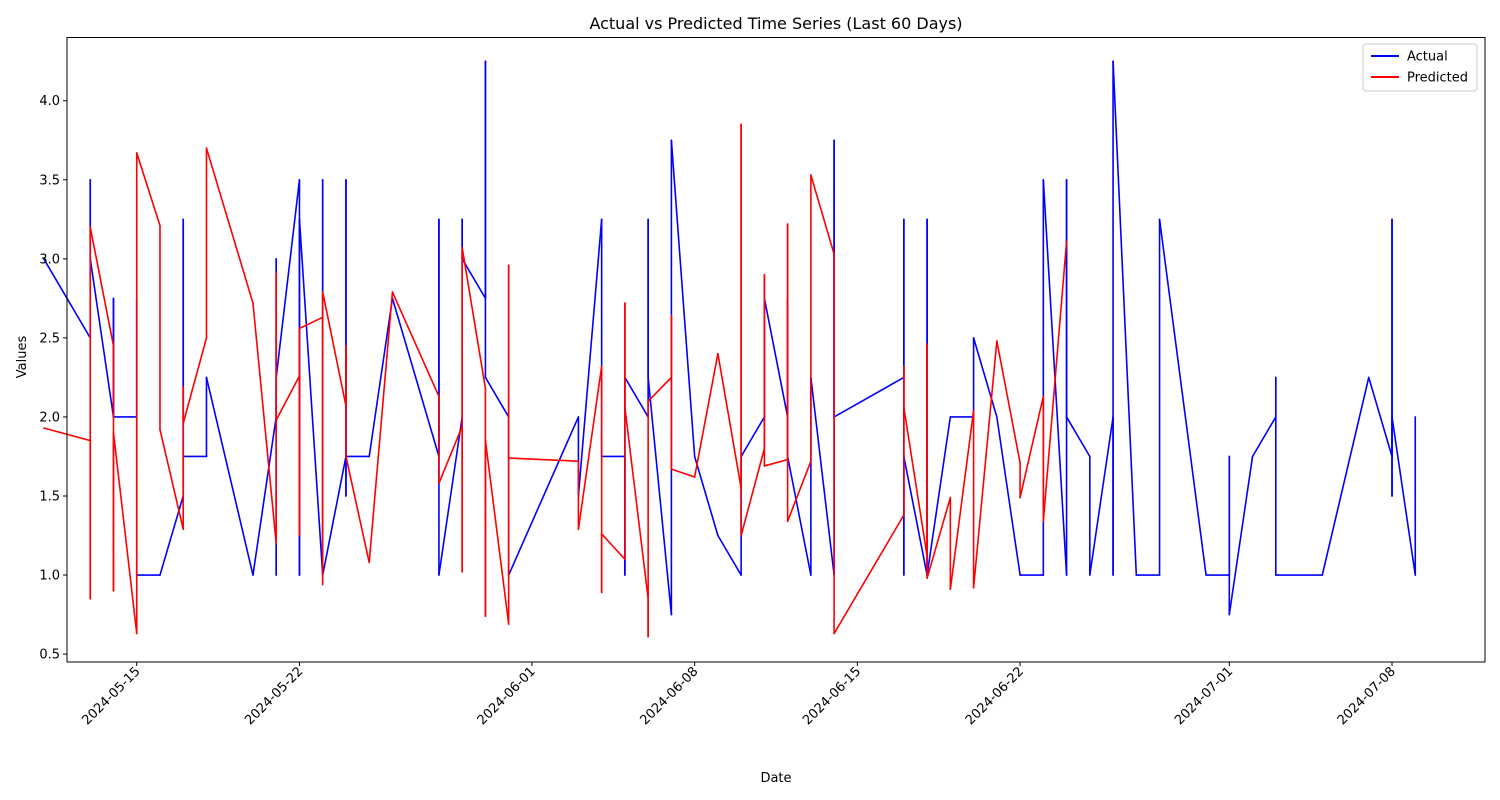 This screenshot has width=1500, height=800. I want to click on y-tick-label: 3.0, so click(49, 259).